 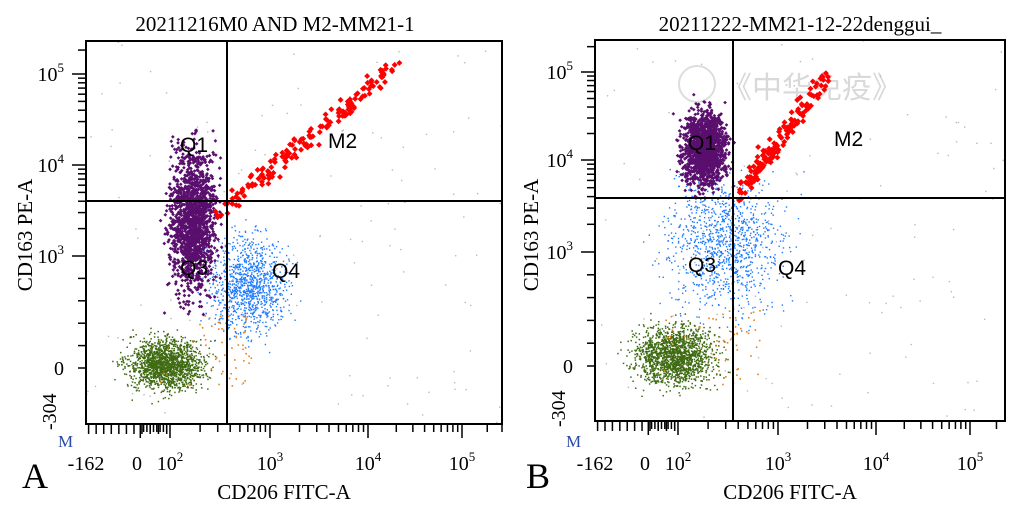 What do you see at coordinates (194, 145) in the screenshot?
I see `gate-label-q1-a: Q1` at bounding box center [194, 145].